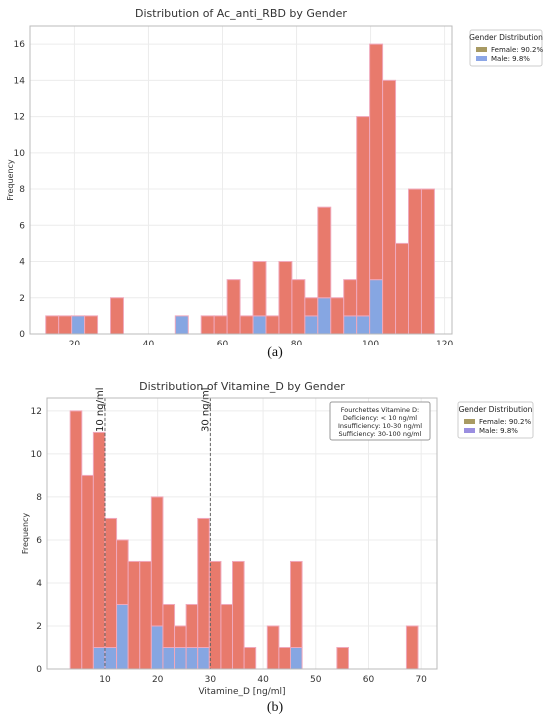  What do you see at coordinates (205, 410) in the screenshot?
I see `reference-line-label: 30 ng/ml` at bounding box center [205, 410].